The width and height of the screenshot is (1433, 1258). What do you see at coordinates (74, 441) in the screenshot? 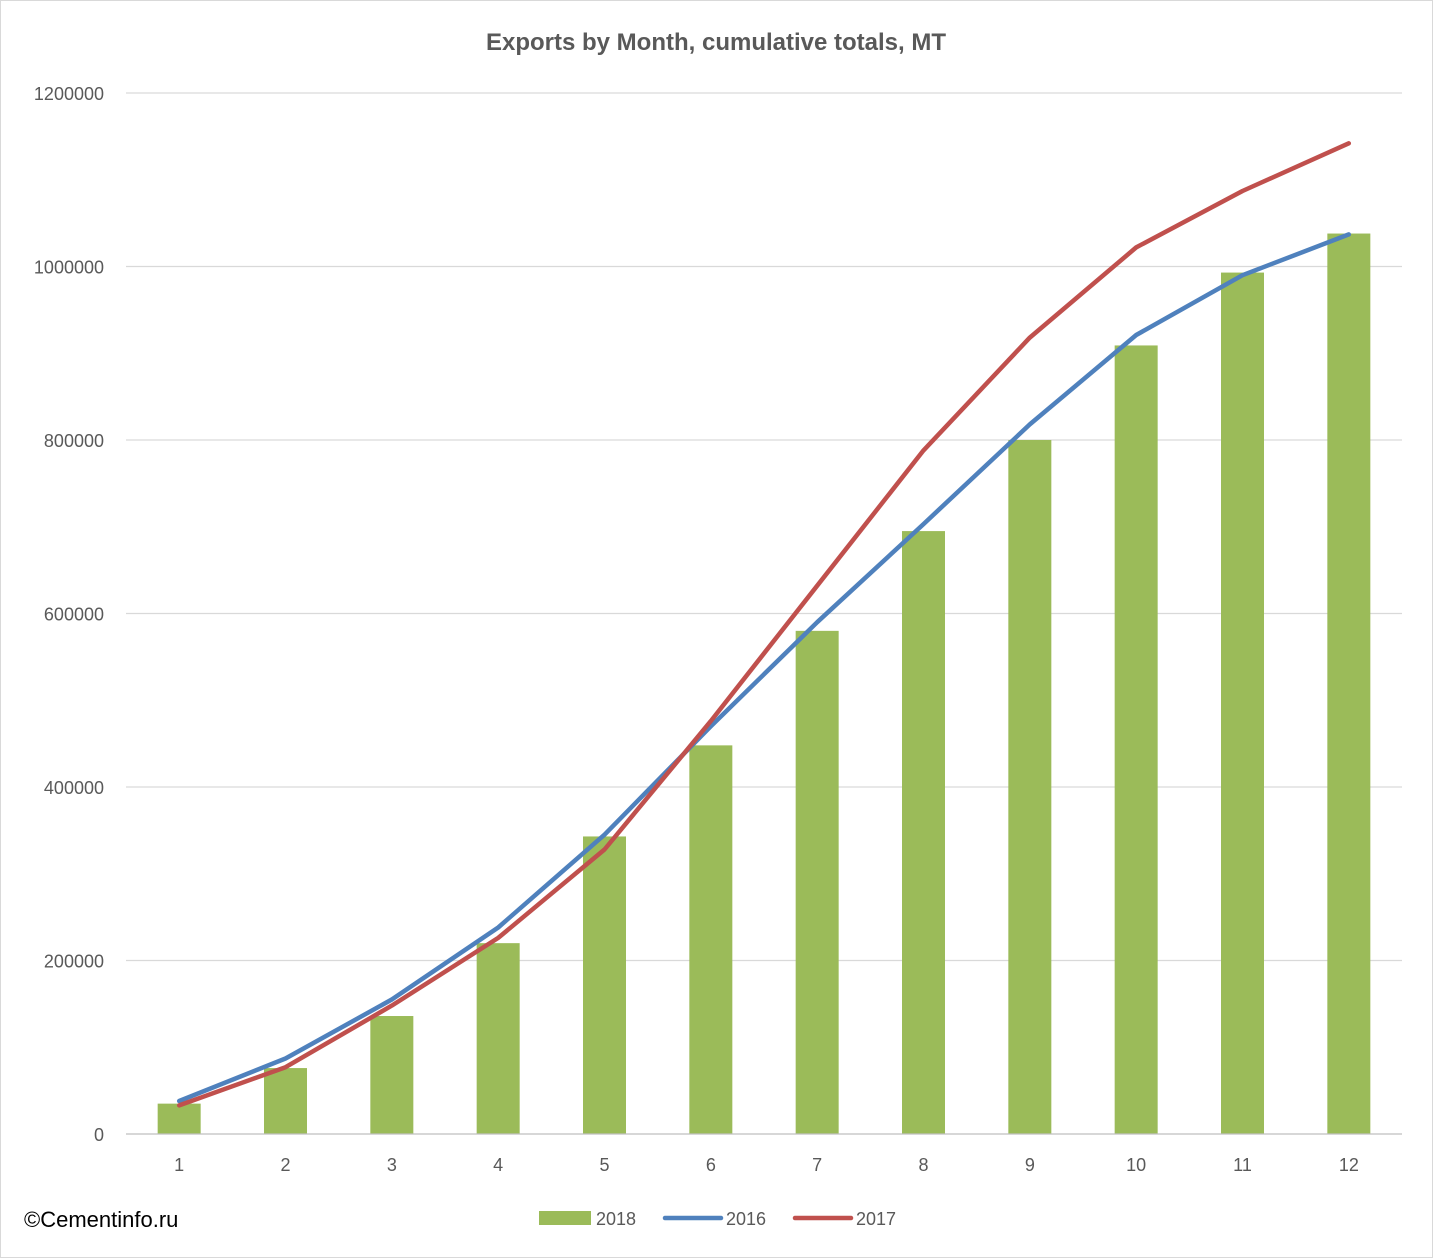
I see `y-tick-label: 800000` at bounding box center [74, 441].